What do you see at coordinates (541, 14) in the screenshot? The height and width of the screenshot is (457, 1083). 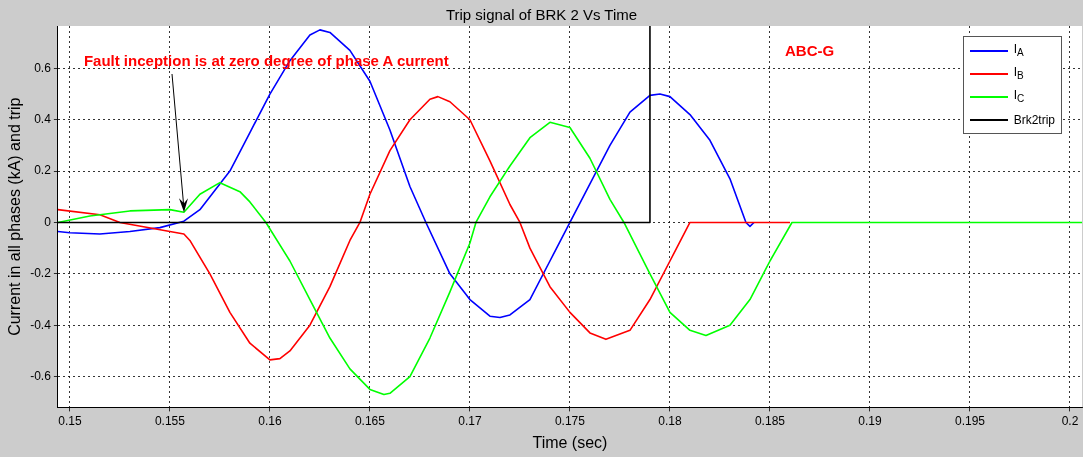 I see `chart-title: Trip signal of BRK 2 Vs Time` at bounding box center [541, 14].